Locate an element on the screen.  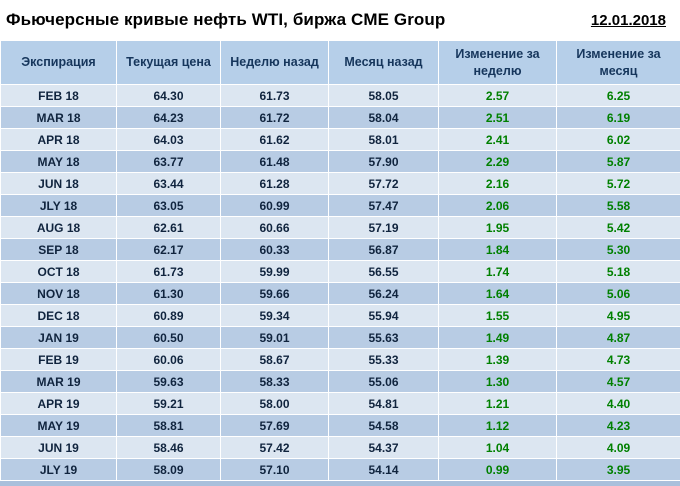
table-row: JAN 19 60.50 59.01 55.63 1.49 4.87 is located at coordinates (340, 337).